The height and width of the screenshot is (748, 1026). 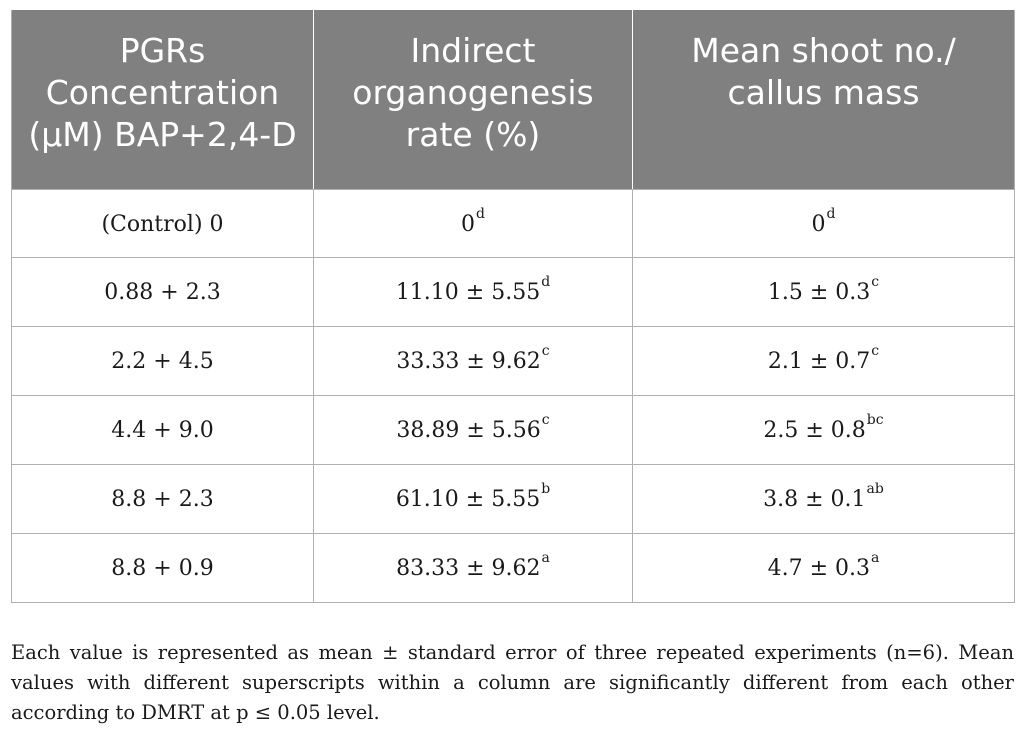 I want to click on table-row: 8.8 + 2.3 61.10 ± 5.55b 3.8 ± 0.1ab, so click(x=513, y=498).